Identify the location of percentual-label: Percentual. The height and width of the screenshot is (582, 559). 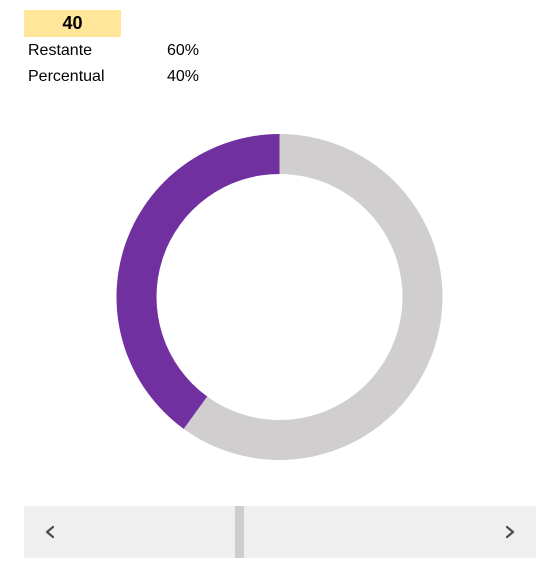
(66, 76).